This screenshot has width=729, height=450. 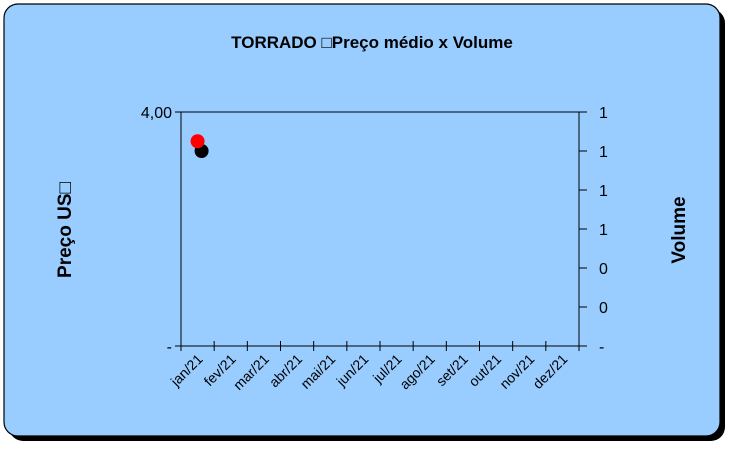 I want to click on y2-tick-label: -, so click(x=601, y=347).